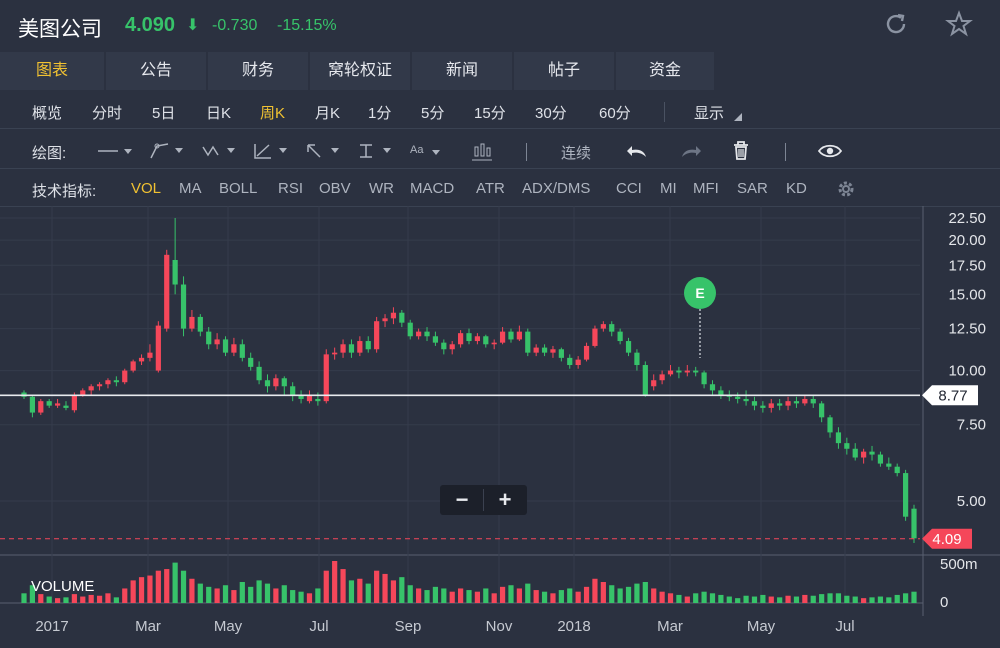 This screenshot has width=1000, height=648. What do you see at coordinates (960, 25) in the screenshot?
I see `star-icon` at bounding box center [960, 25].